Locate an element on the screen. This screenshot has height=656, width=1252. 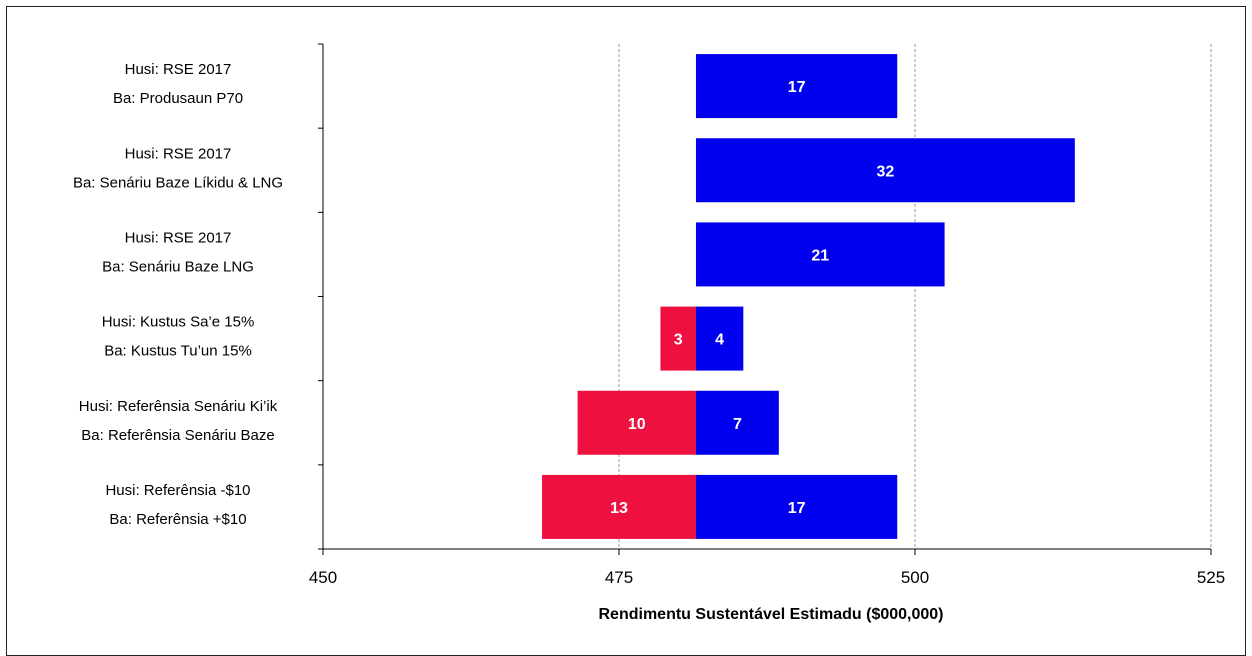
category-label-to-0: Ba: Produsaun P70 is located at coordinates (178, 98).